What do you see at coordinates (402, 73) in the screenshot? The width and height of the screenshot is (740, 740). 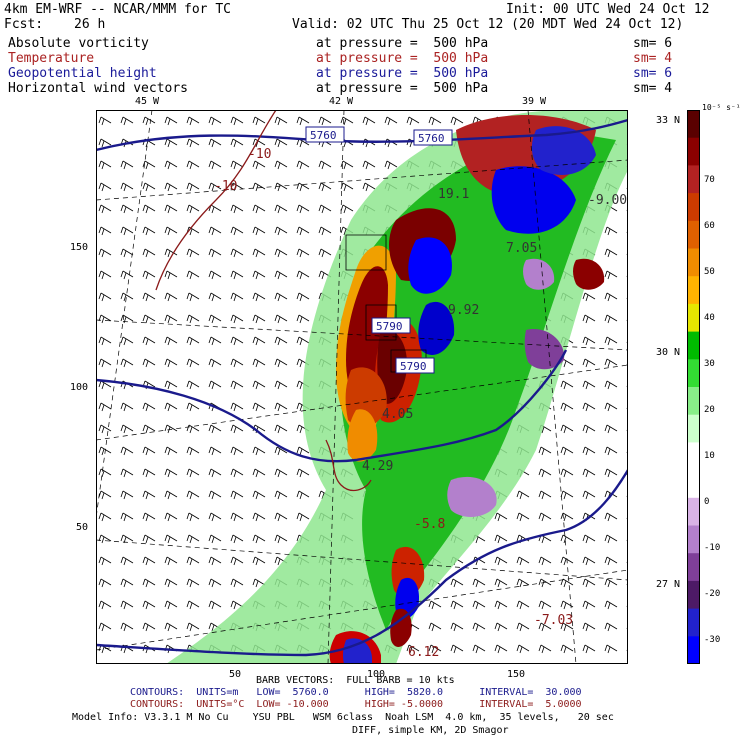 I see `field-level-geopotential: at pressure = 500 hPa` at bounding box center [402, 73].